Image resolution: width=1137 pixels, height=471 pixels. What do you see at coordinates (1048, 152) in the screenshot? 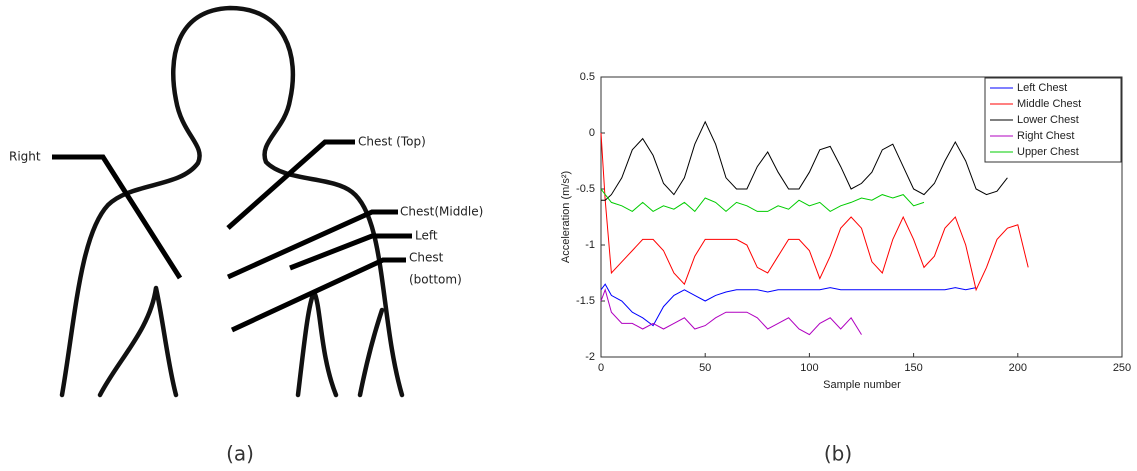
I see `legend-label: Upper Chest` at bounding box center [1048, 152].